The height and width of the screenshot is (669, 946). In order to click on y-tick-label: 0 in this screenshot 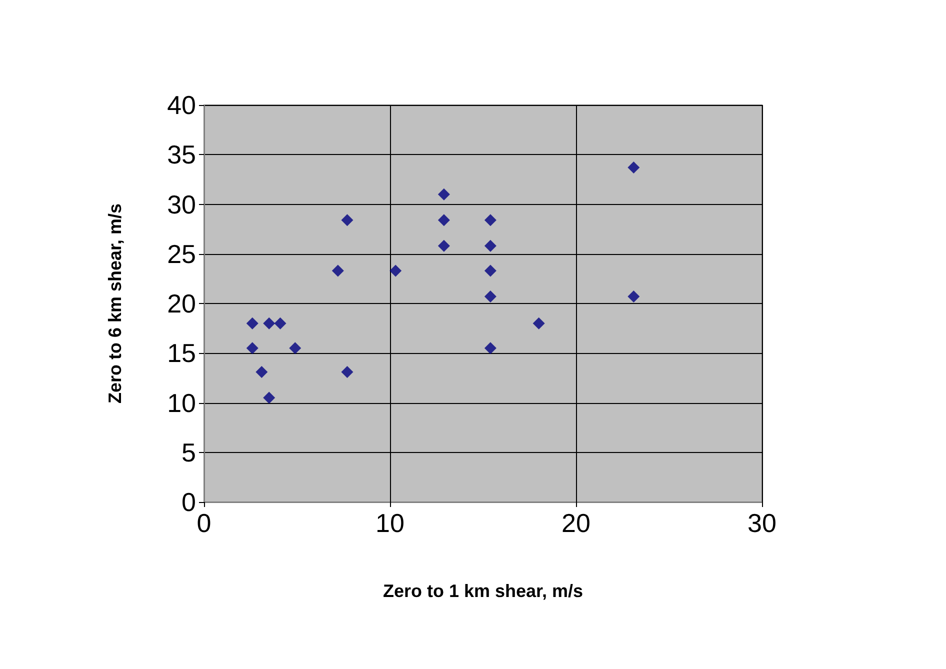, I will do `click(189, 502)`.